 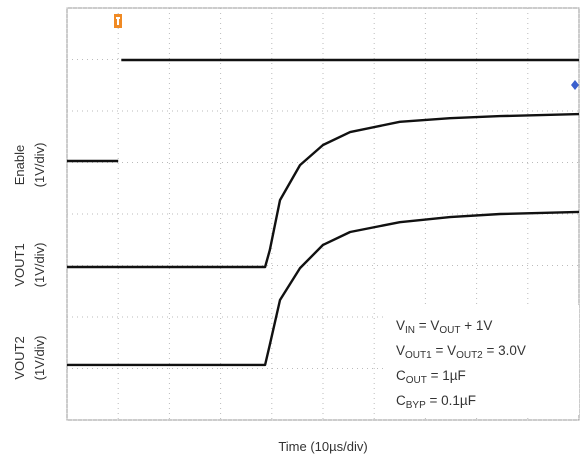 I want to click on x-axis-label: Time (10µs/div), so click(x=322, y=446).